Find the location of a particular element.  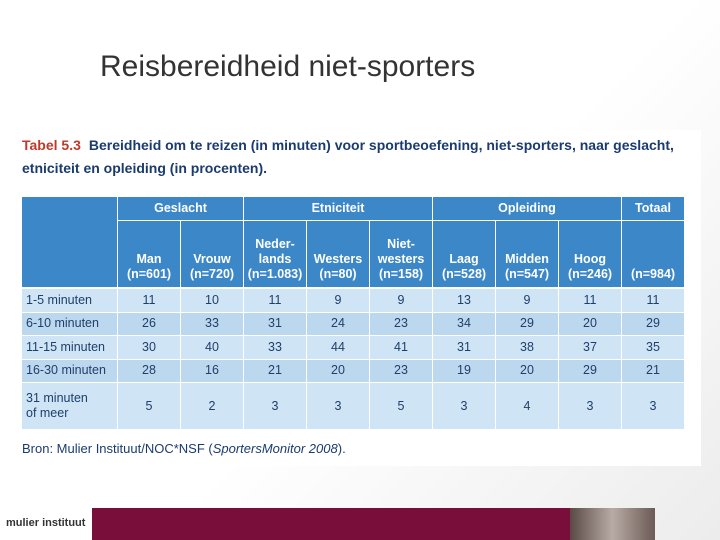

column-n: (n=720) is located at coordinates (212, 274).